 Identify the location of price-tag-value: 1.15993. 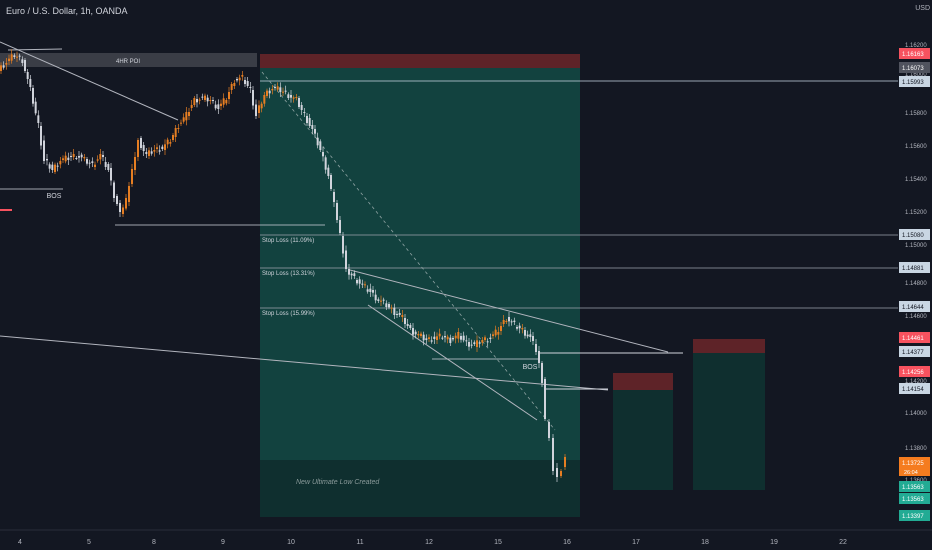
(913, 83).